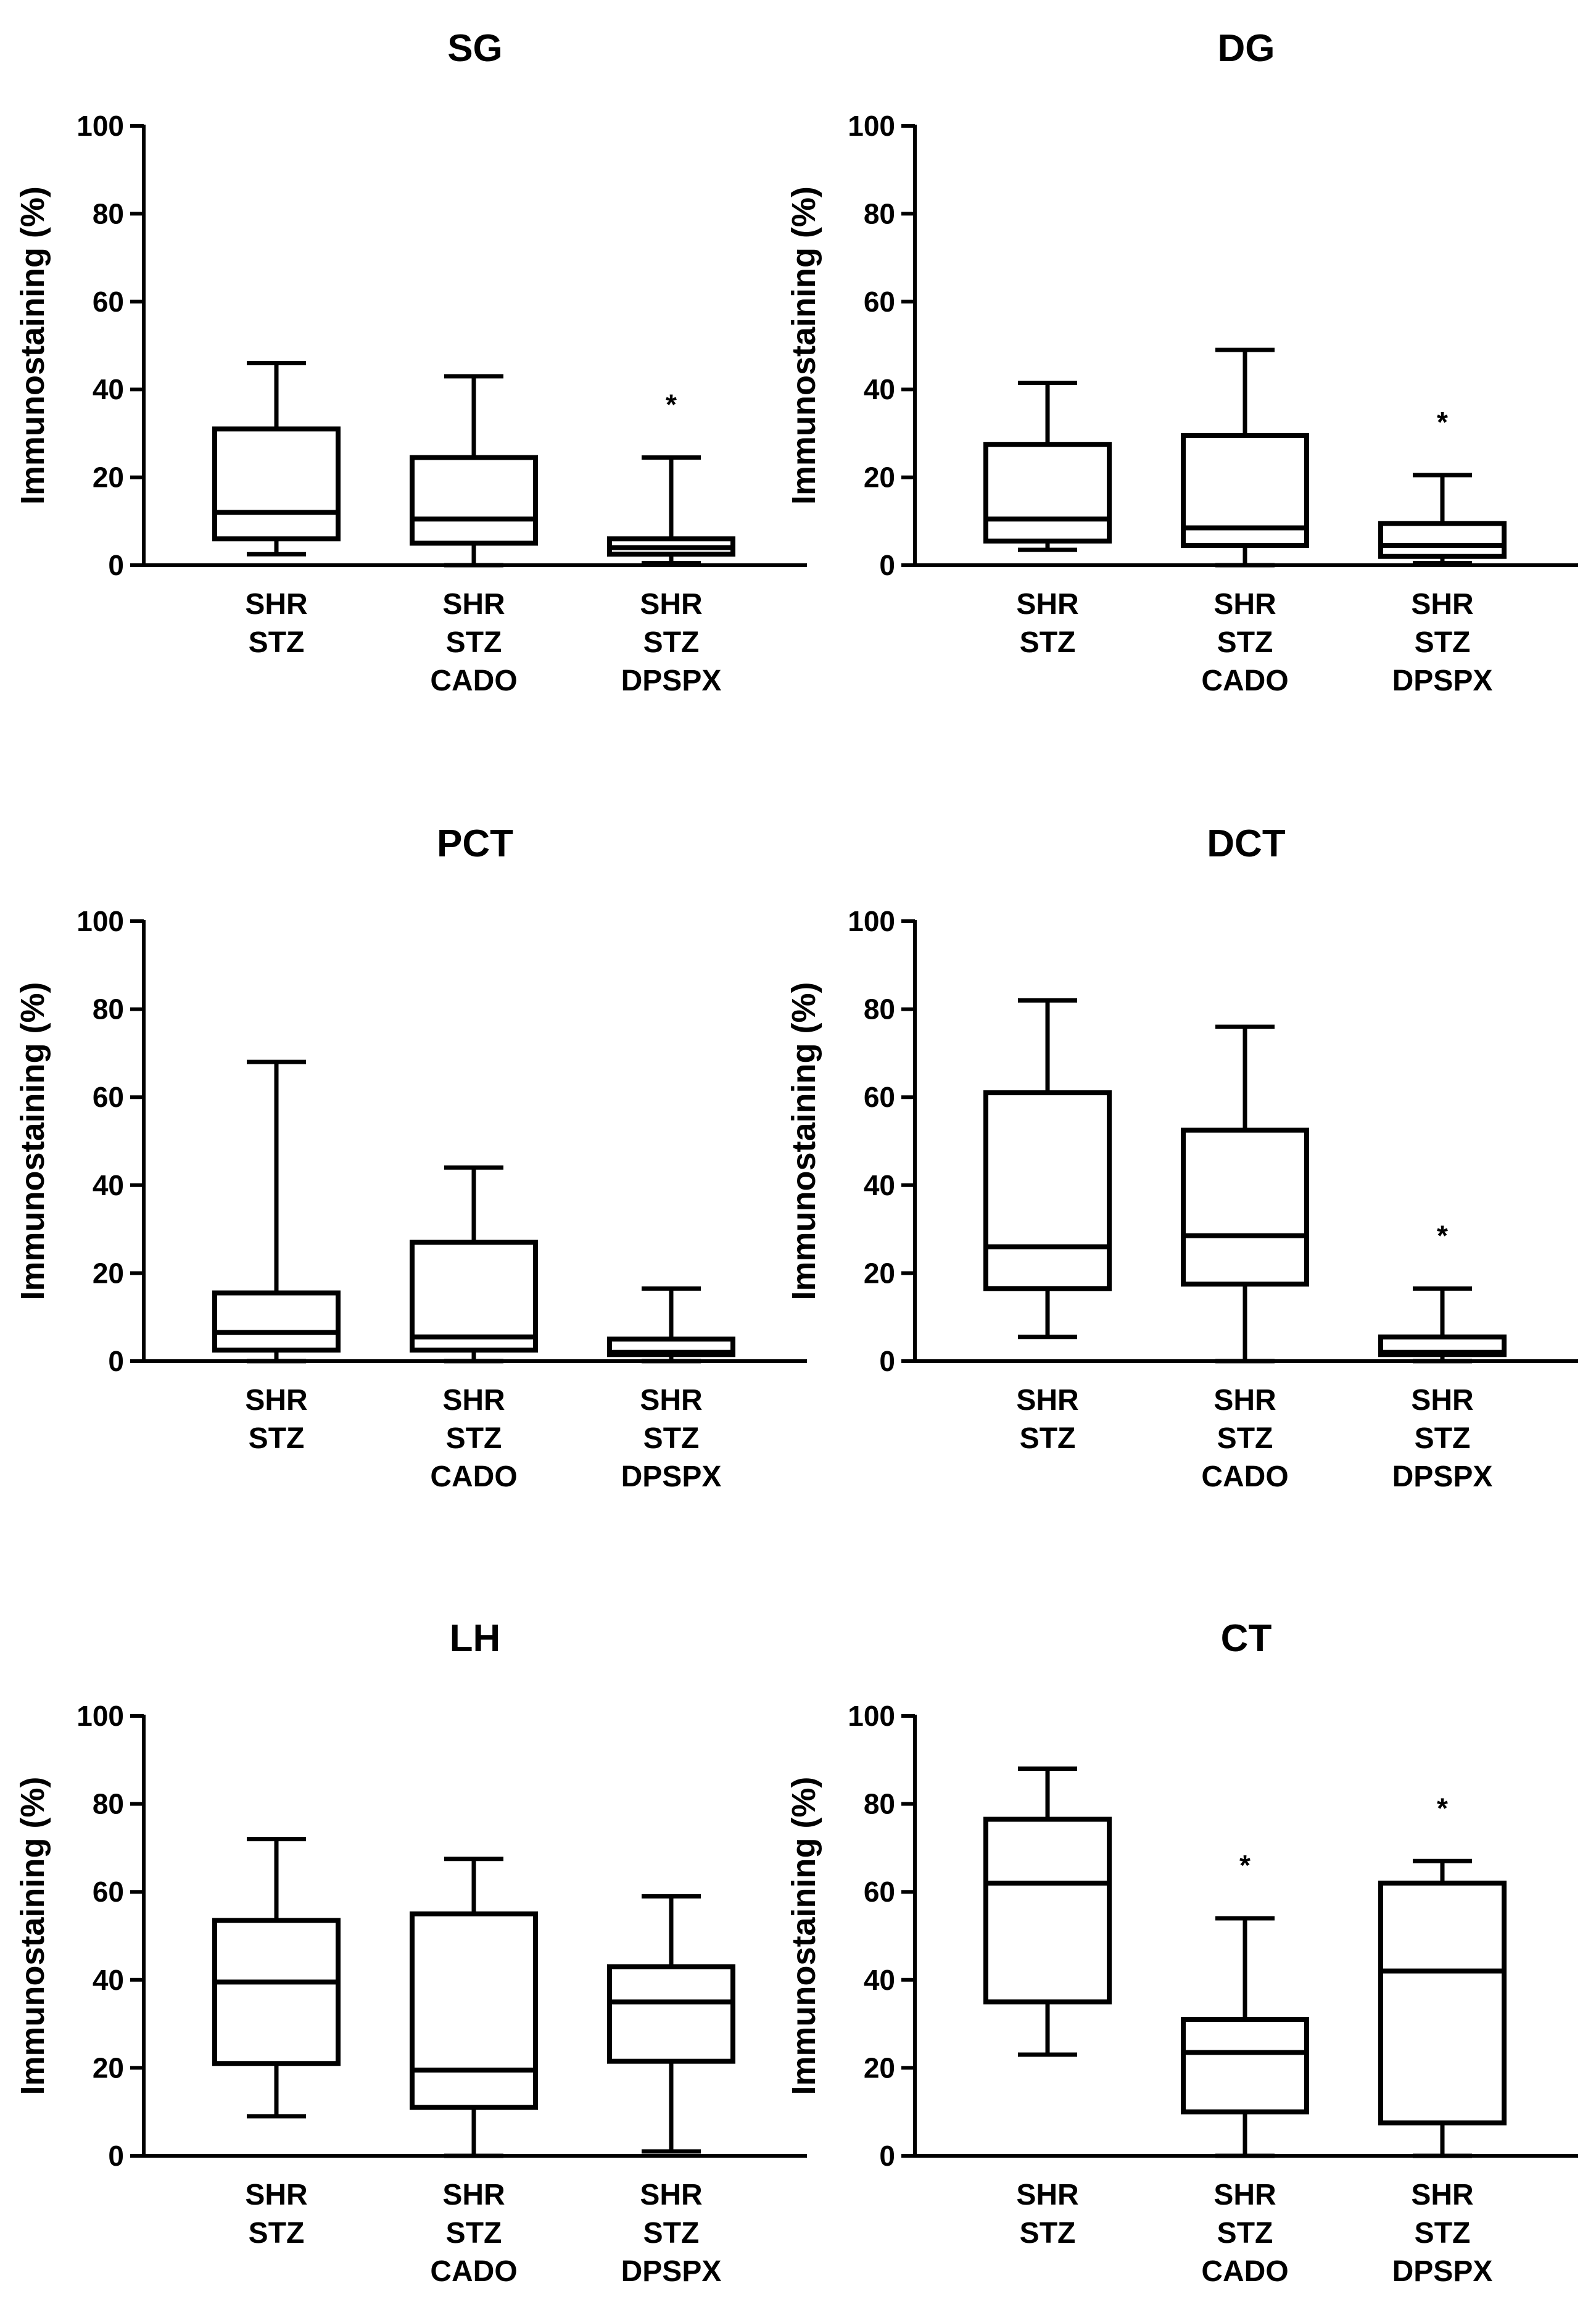 Image resolution: width=1596 pixels, height=2307 pixels. Describe the element at coordinates (1245, 2004) in the screenshot. I see `box-2: *` at that location.